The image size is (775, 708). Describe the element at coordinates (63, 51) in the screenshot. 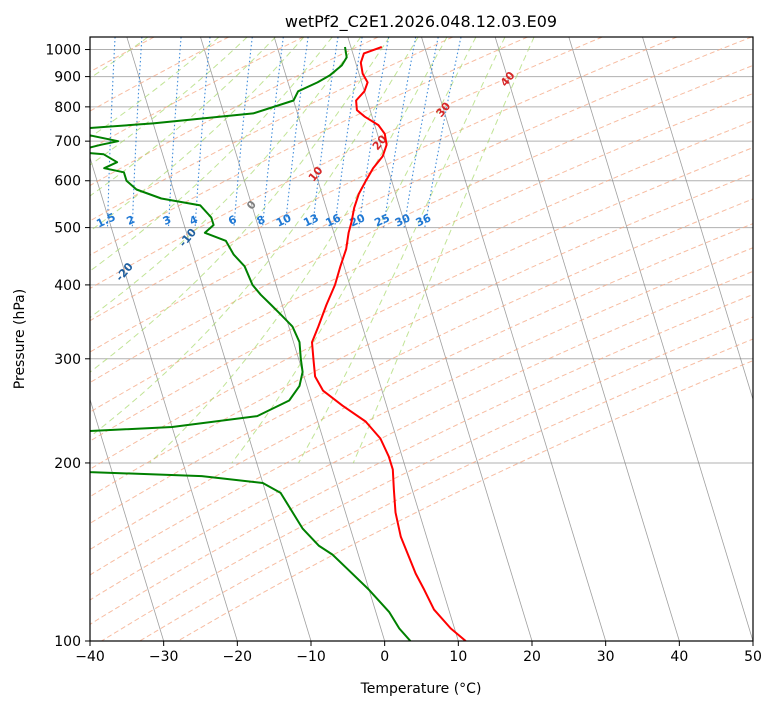

I see `y-tick-label: 1000` at that location.